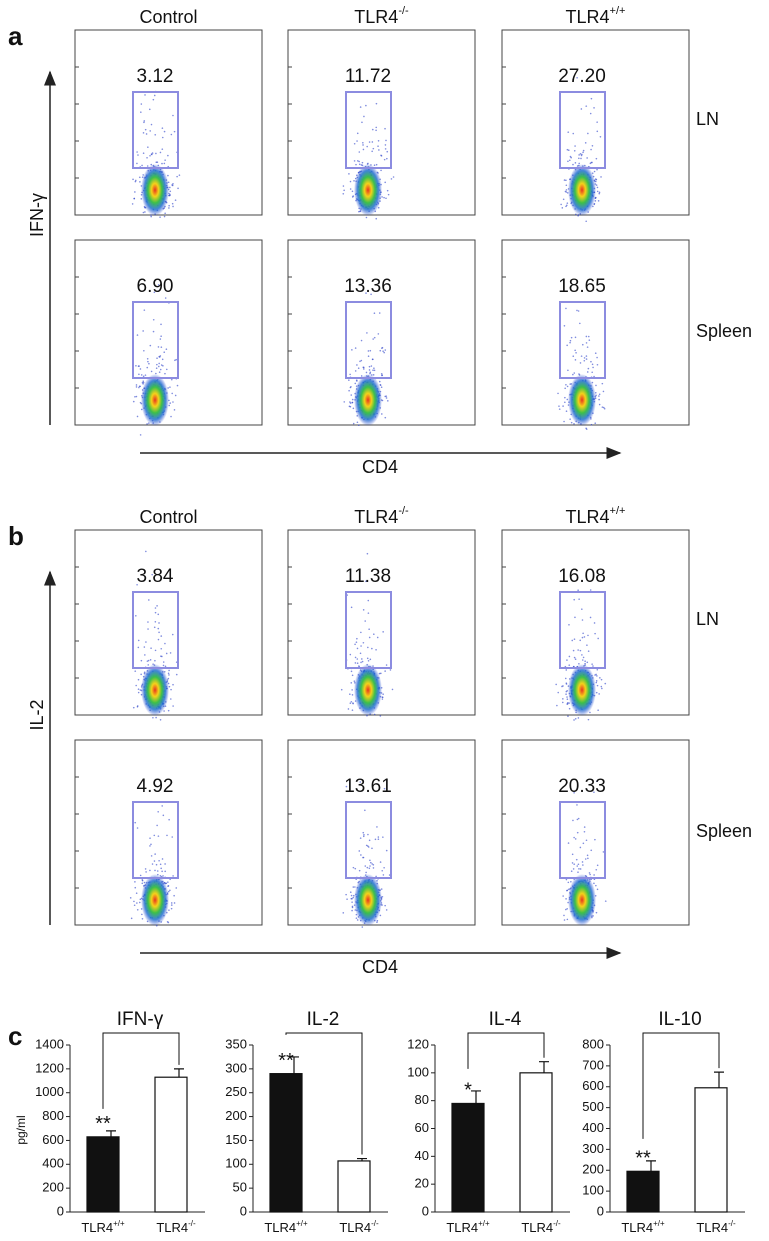 The image size is (769, 1241). What do you see at coordinates (60, 1210) in the screenshot?
I see `y-tick-label: 0` at bounding box center [60, 1210].